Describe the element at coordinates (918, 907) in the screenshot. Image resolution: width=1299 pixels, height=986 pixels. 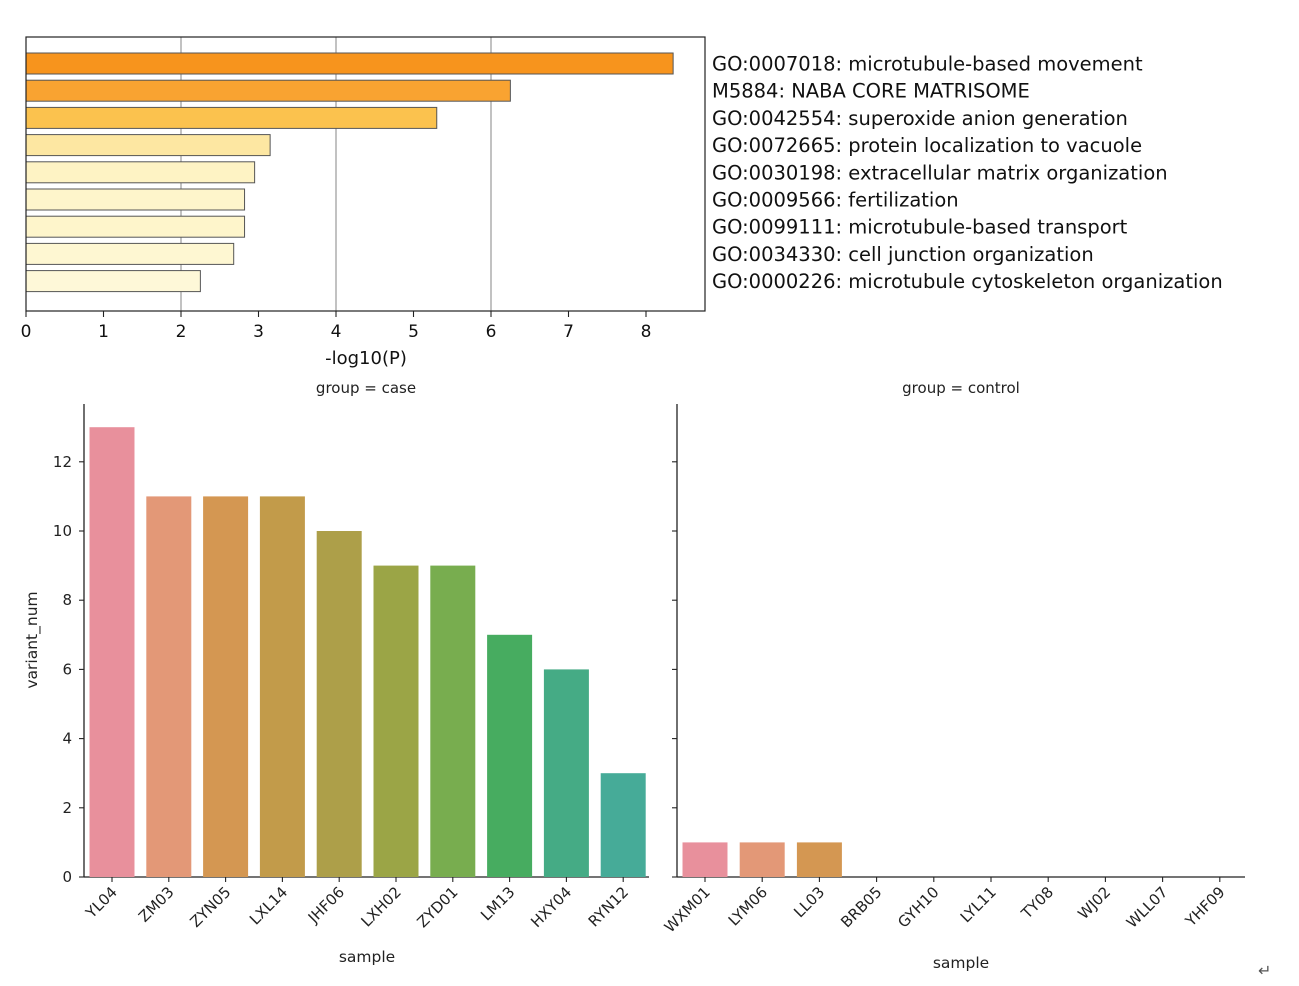
I see `sample-label: GYH10` at that location.